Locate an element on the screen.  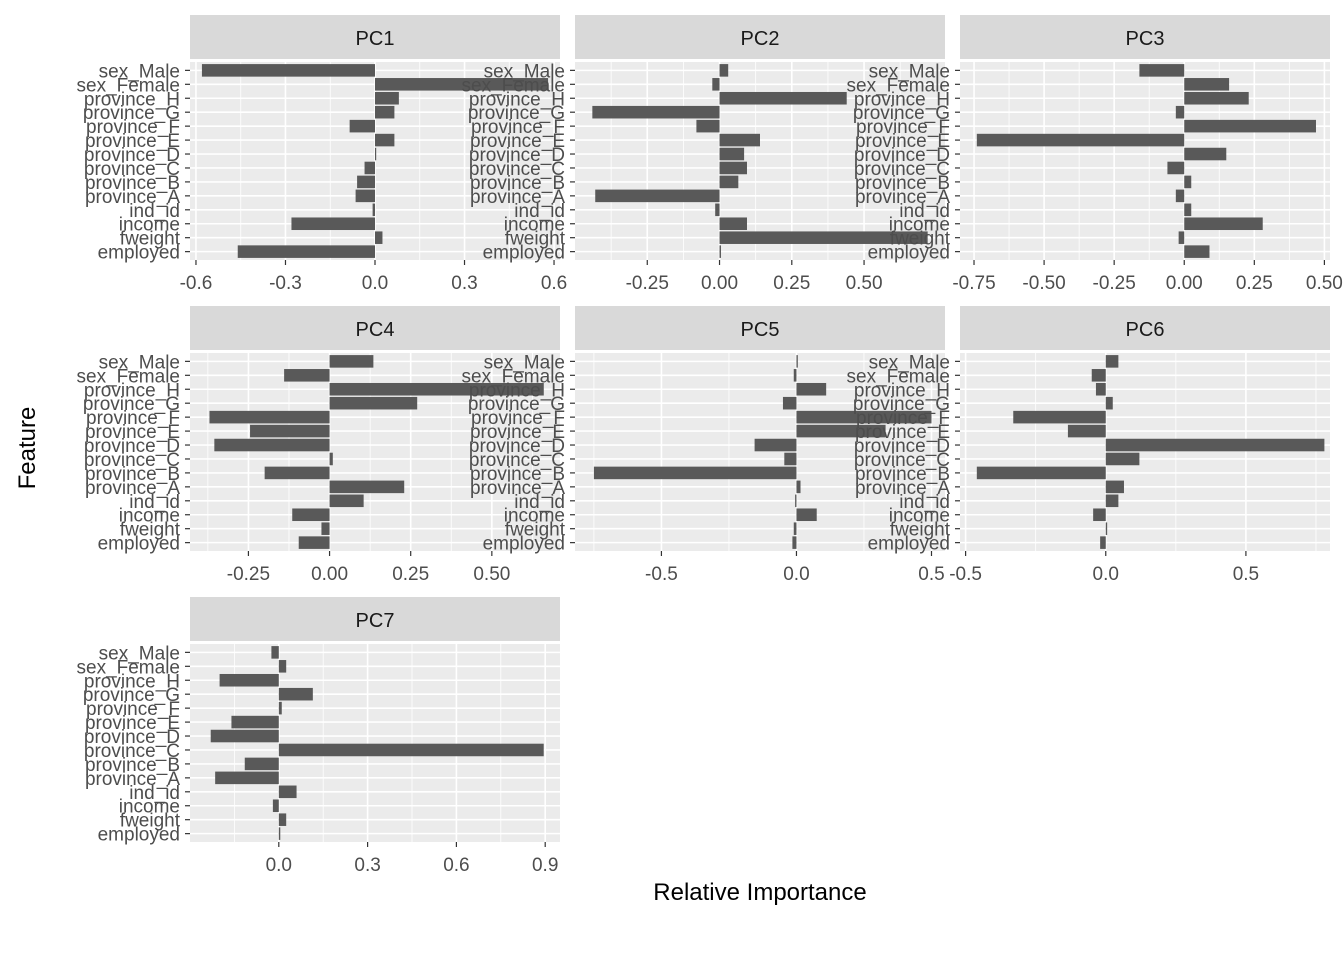
x-tick-label: 0.00 is located at coordinates (719, 283).